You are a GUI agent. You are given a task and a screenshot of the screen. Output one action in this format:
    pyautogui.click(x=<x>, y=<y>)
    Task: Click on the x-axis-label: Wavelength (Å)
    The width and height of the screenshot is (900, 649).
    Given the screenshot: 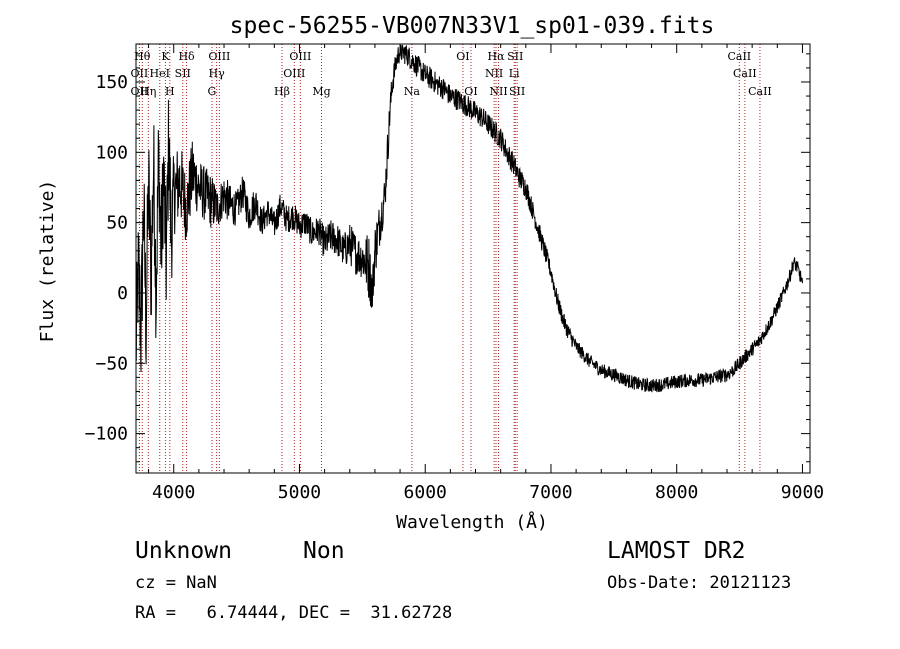 What is the action you would take?
    pyautogui.click(x=472, y=522)
    